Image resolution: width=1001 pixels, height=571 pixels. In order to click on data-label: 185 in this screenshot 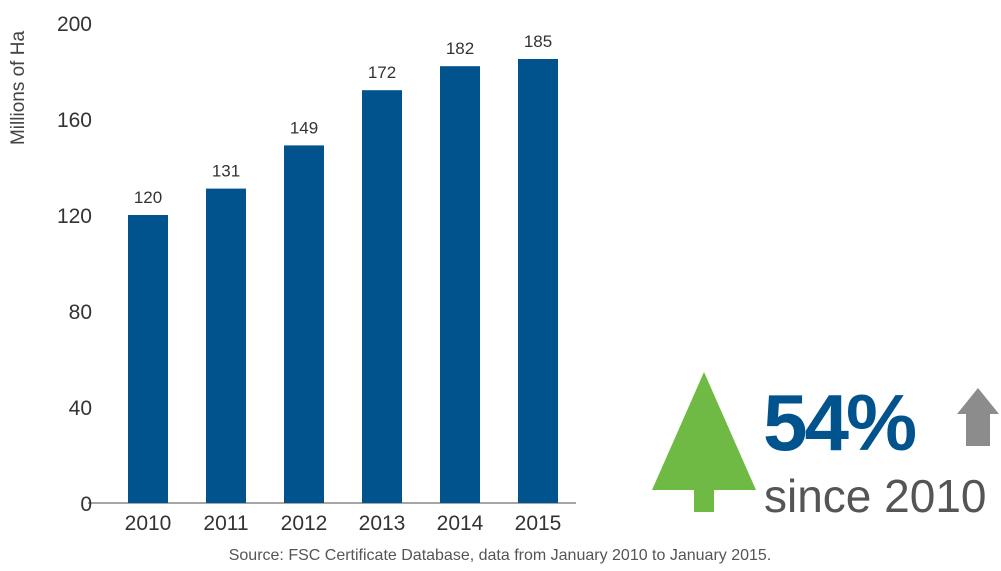, I will do `click(538, 41)`.